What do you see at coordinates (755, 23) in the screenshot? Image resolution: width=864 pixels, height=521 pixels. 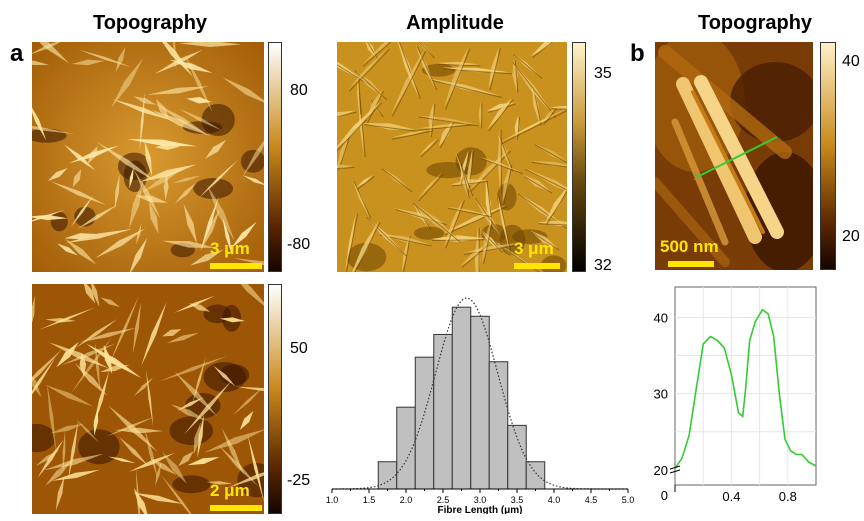 I see `title-topography-right: Topography` at bounding box center [755, 23].